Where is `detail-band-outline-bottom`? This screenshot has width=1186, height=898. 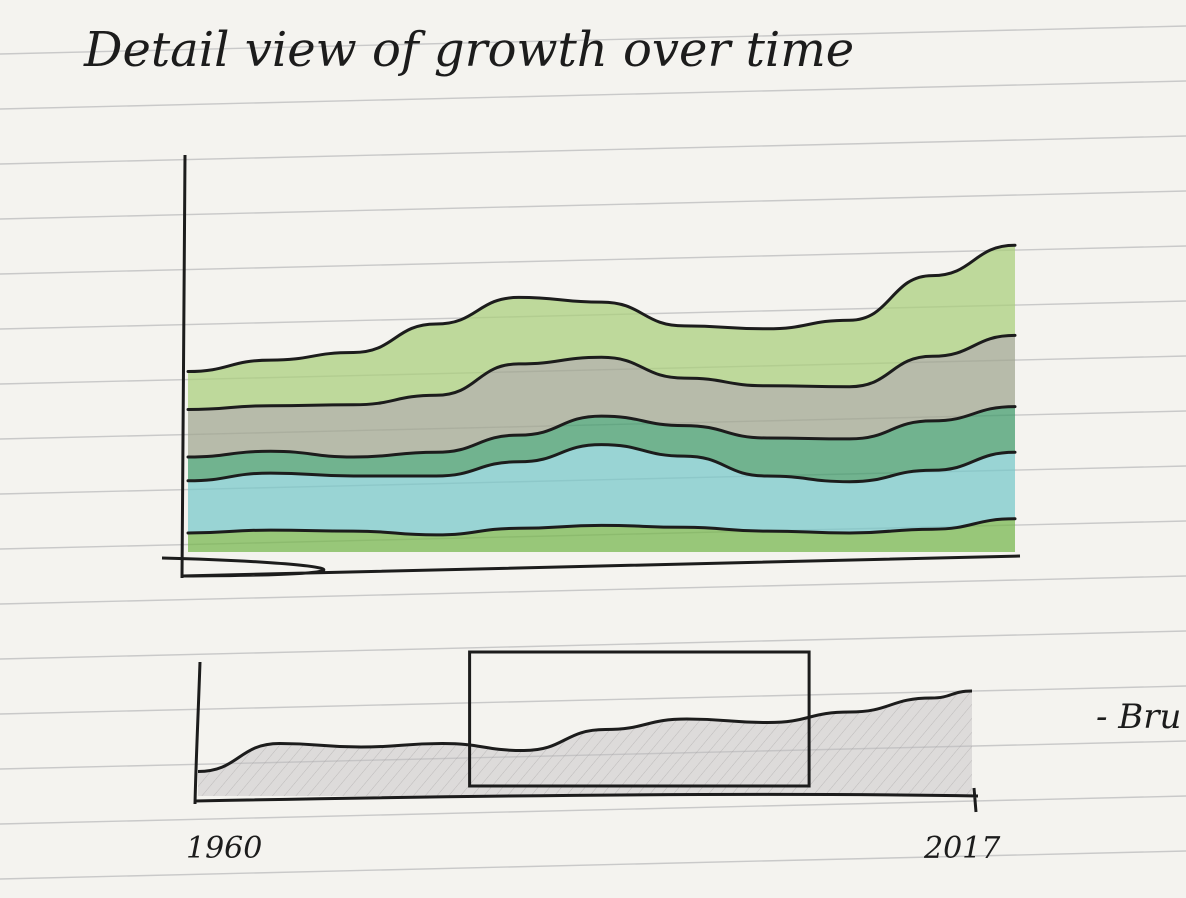
detail-band-outline-bottom is located at coordinates (601, 527).